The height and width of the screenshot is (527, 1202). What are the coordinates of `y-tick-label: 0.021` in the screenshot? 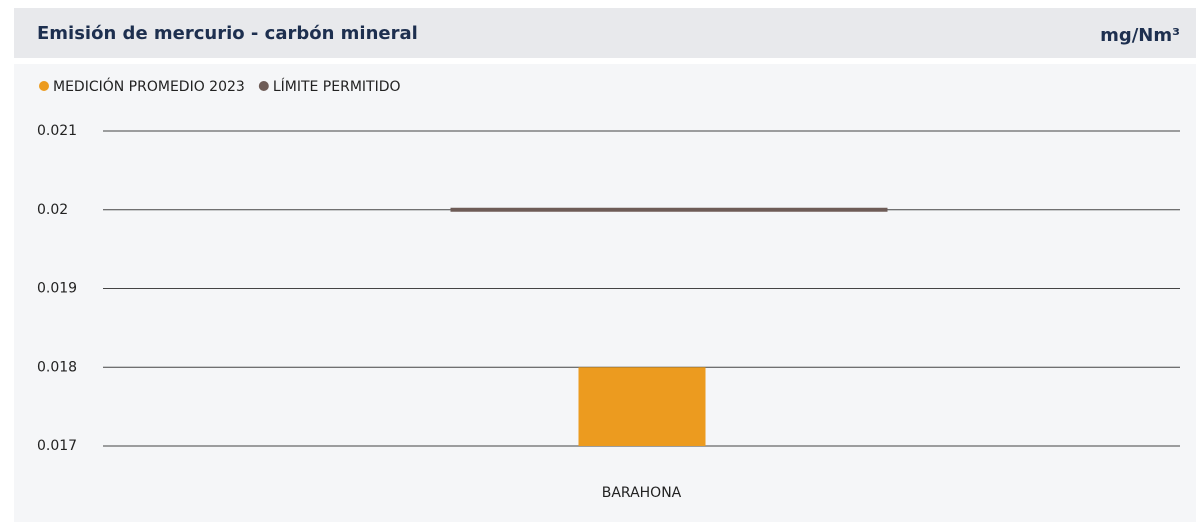 It's located at (57, 131).